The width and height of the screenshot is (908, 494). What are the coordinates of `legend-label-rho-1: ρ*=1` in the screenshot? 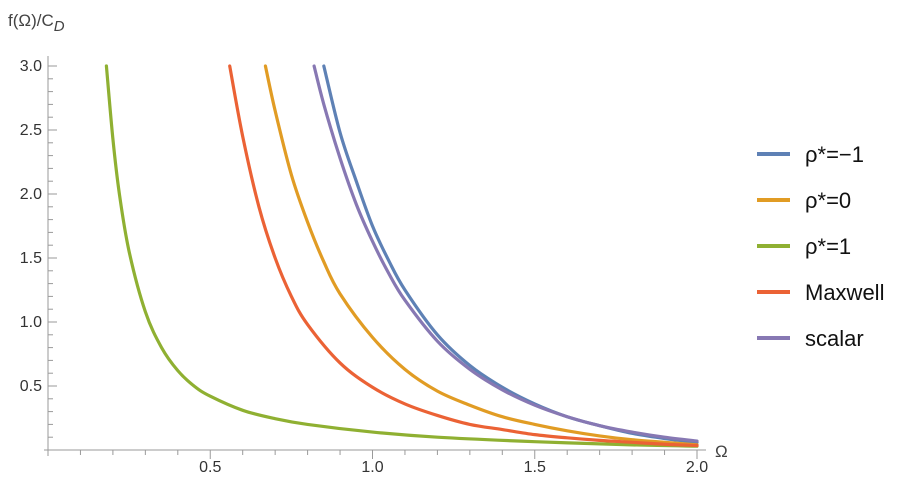 It's located at (828, 246).